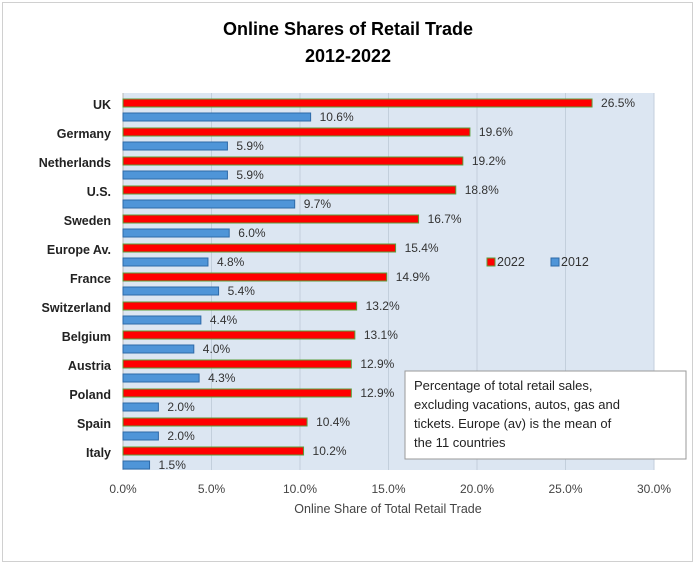 Image resolution: width=697 pixels, height=566 pixels. What do you see at coordinates (555, 262) in the screenshot?
I see `legend-swatch-2012` at bounding box center [555, 262].